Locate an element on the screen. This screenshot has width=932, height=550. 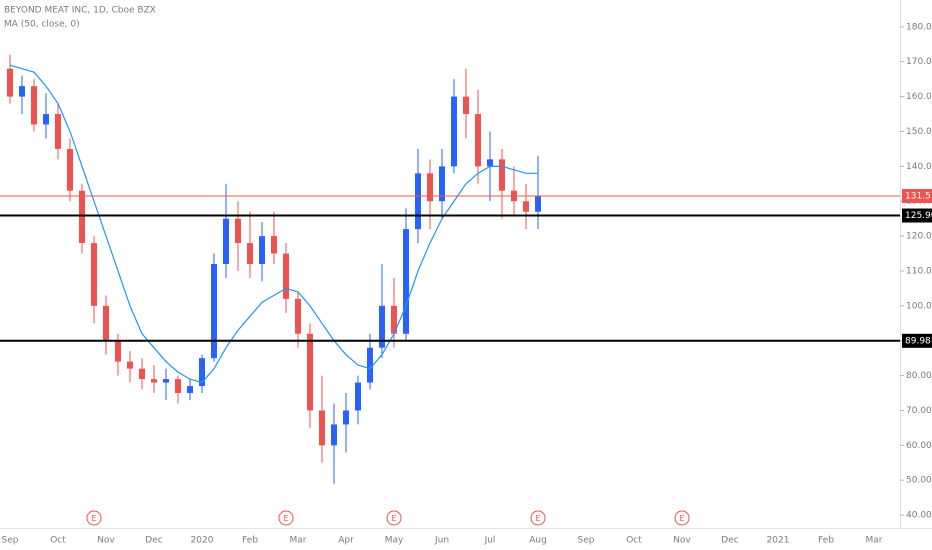
y-tick-label: 180.00 is located at coordinates (919, 27).